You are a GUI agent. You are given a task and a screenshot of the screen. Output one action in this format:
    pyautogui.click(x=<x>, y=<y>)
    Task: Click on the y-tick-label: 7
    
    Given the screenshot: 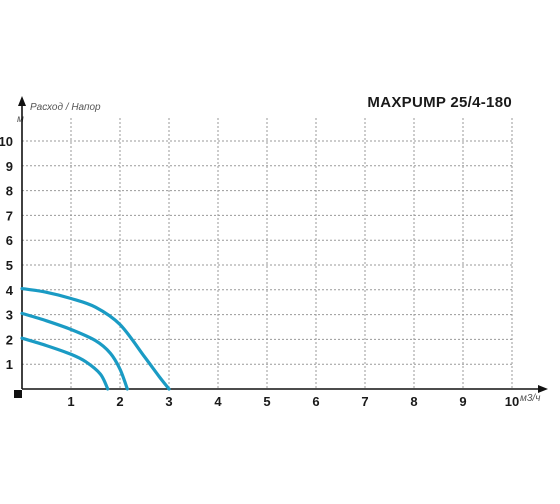 What is the action you would take?
    pyautogui.click(x=9, y=215)
    